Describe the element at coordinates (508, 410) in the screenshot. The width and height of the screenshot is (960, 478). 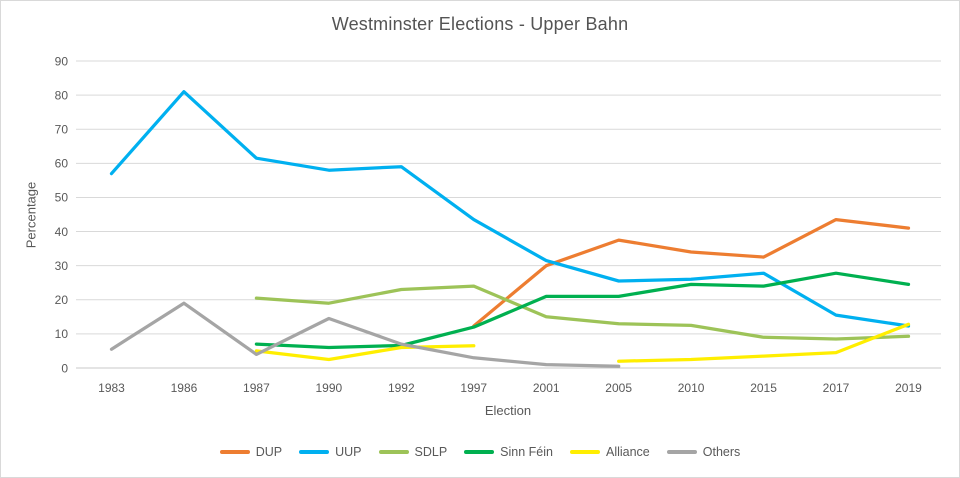
I see `x-axis-title: Election` at that location.